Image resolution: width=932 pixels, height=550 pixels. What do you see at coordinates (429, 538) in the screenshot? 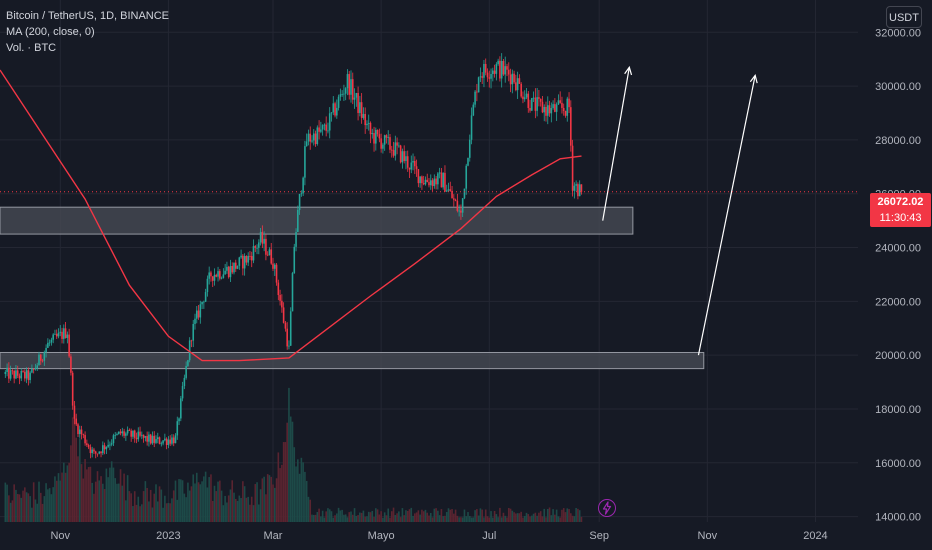
I see `time-axis: Nov 2023 Mar Mayo Jul Sep Nov 2024` at bounding box center [429, 538].